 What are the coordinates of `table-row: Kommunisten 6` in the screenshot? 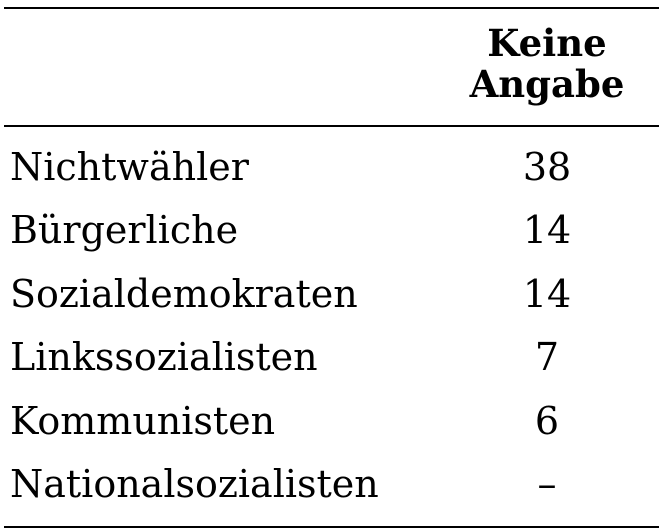 It's located at (331, 423).